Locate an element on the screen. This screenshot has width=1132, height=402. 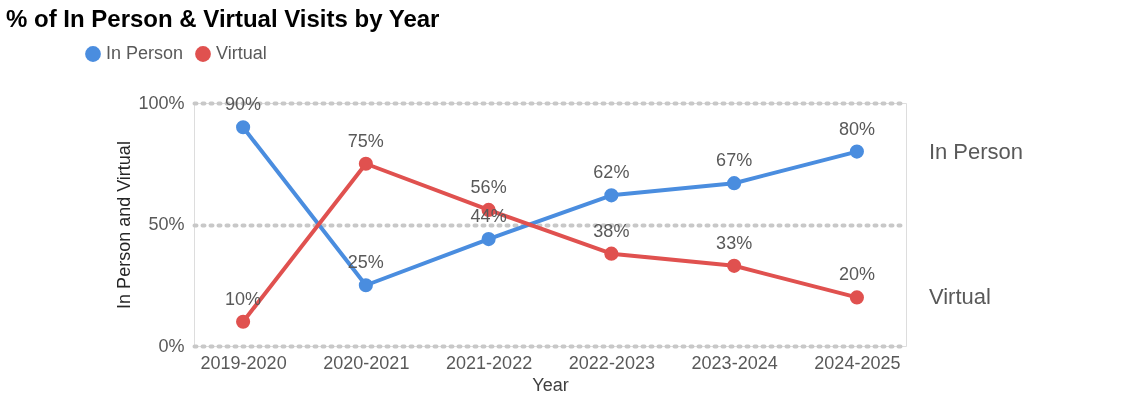
data-label: 20% is located at coordinates (856, 274).